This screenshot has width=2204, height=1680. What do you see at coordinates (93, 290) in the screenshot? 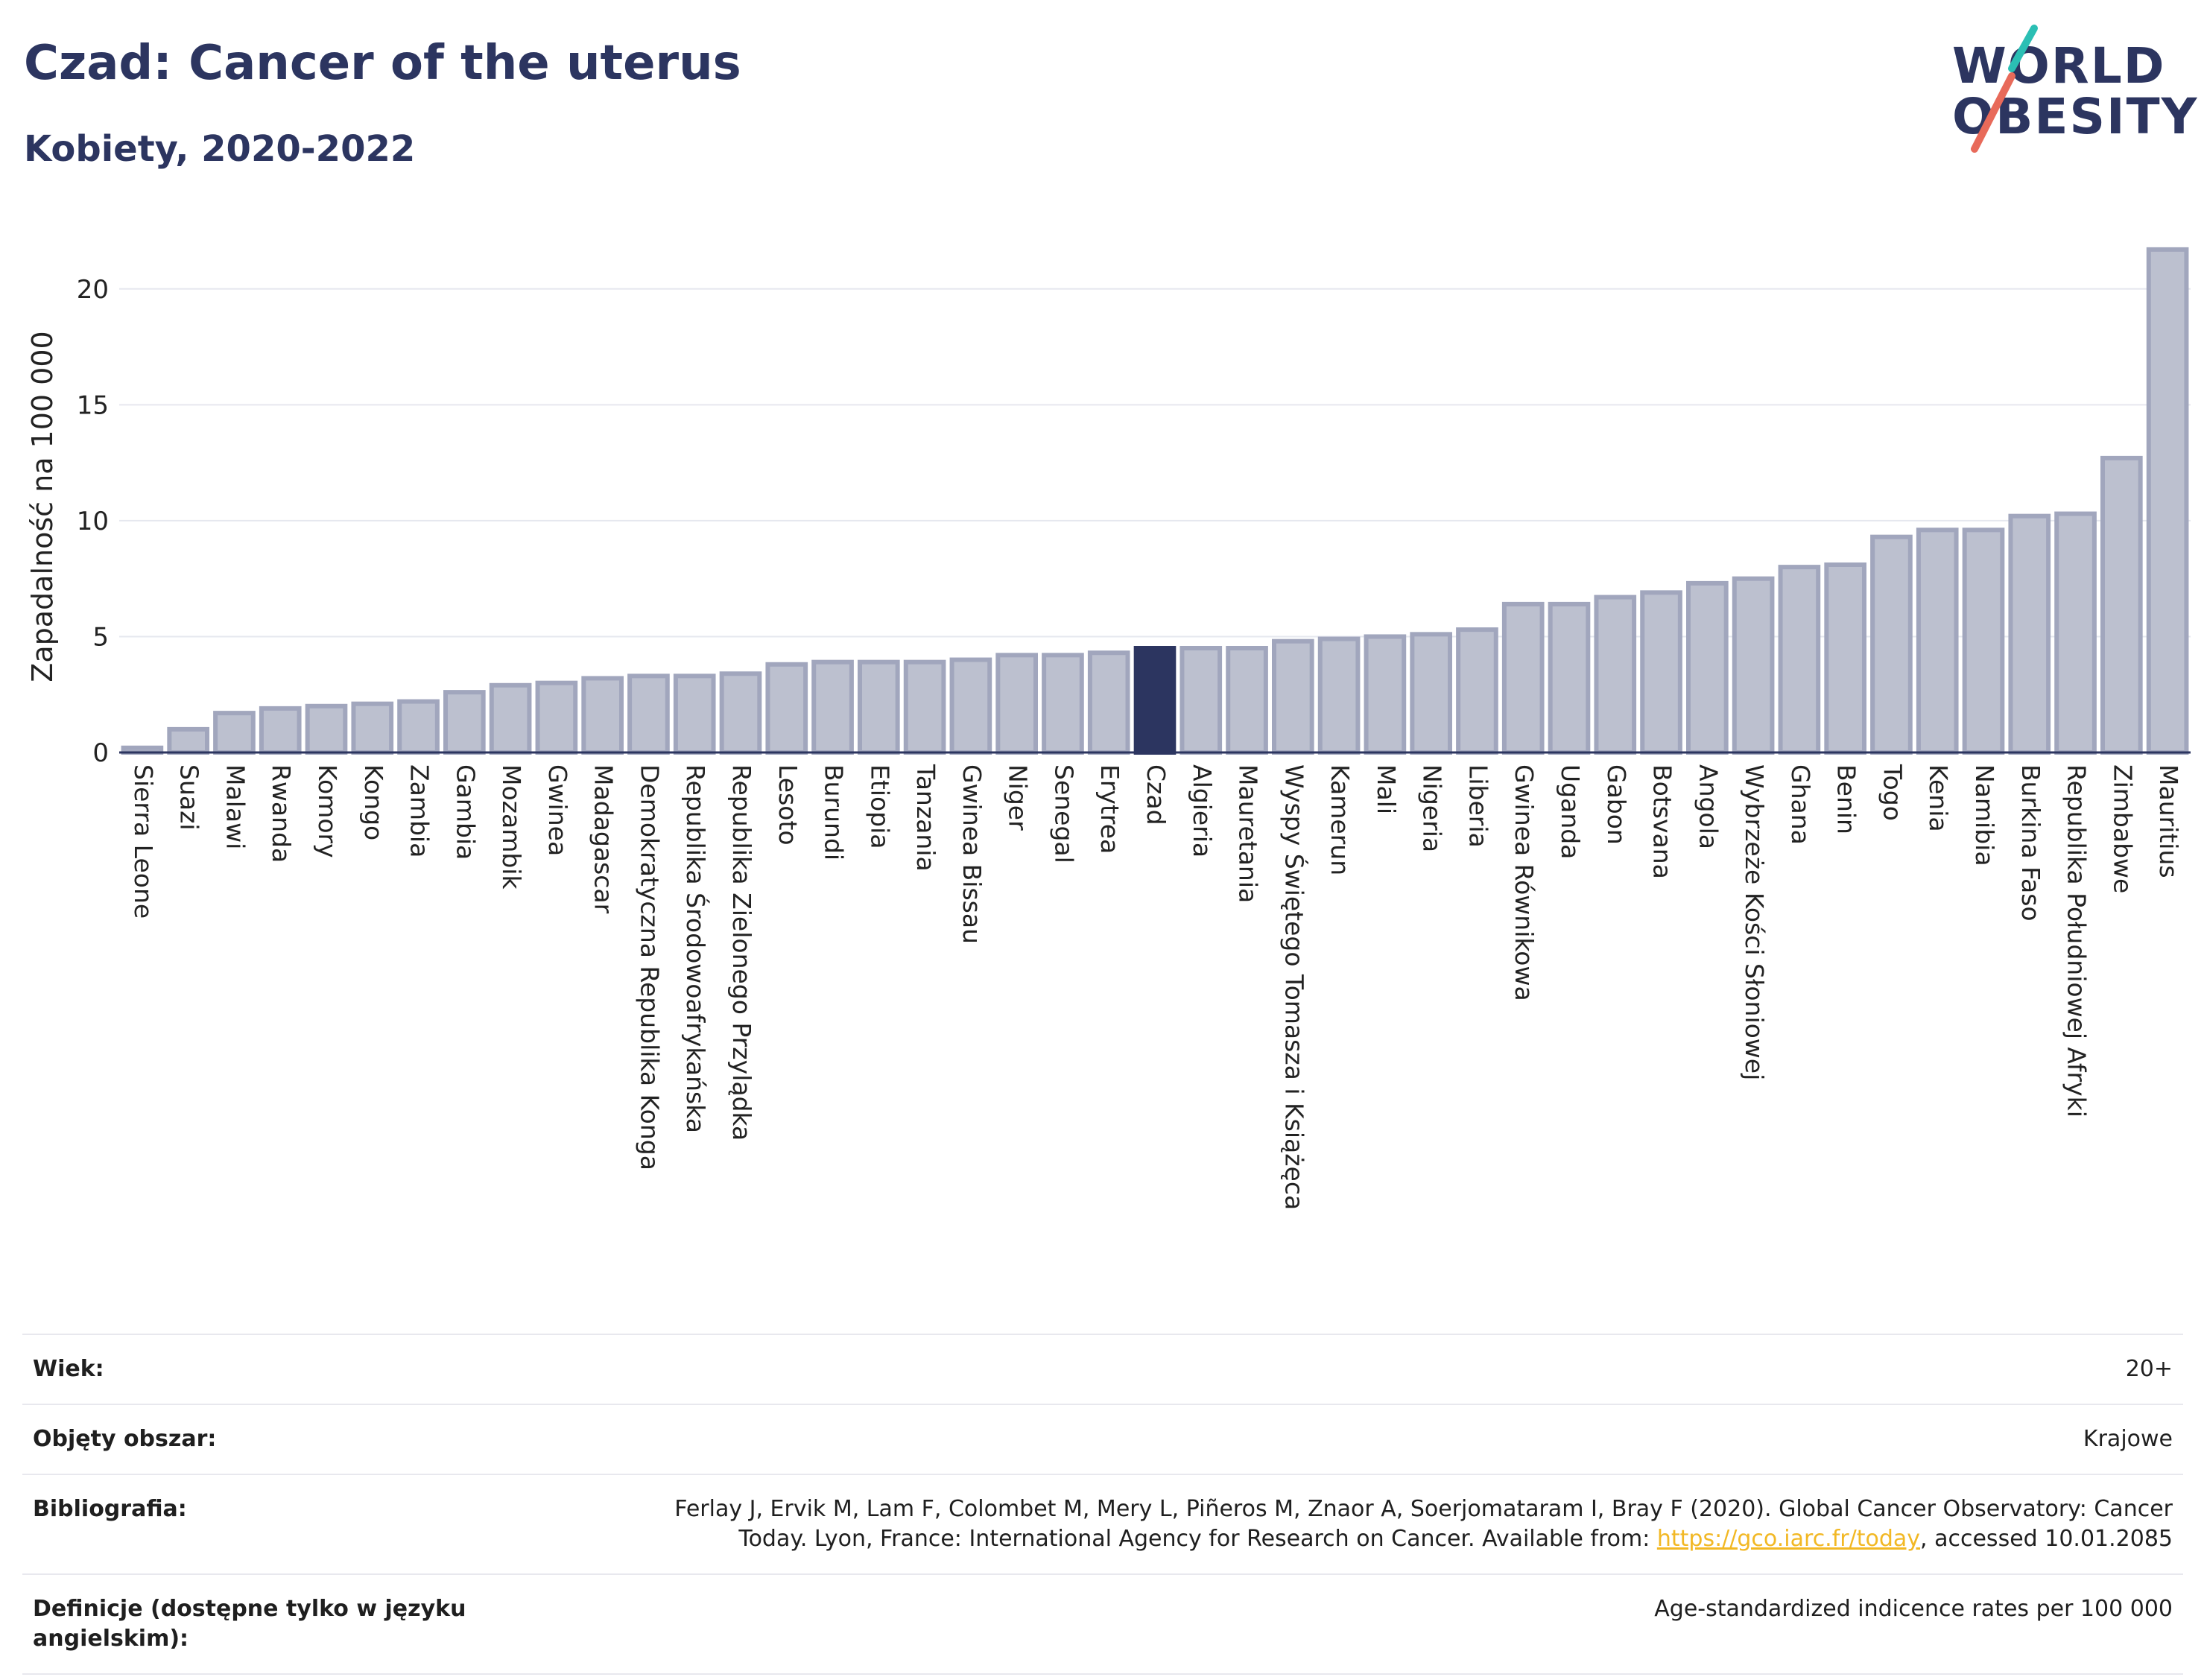
I see `y-tick-label: 20` at bounding box center [93, 290].